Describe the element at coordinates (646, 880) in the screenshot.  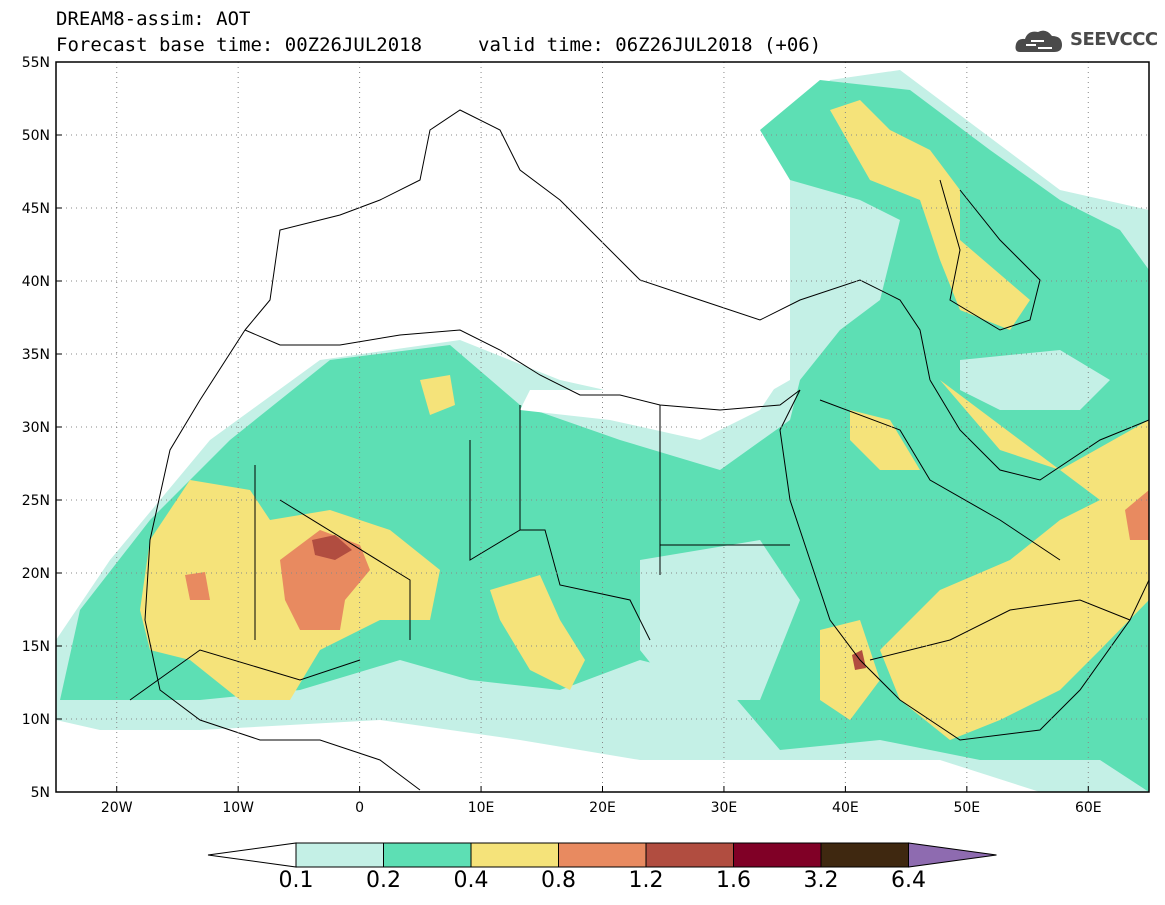
I see `colorbar-level-label: 1.2` at that location.